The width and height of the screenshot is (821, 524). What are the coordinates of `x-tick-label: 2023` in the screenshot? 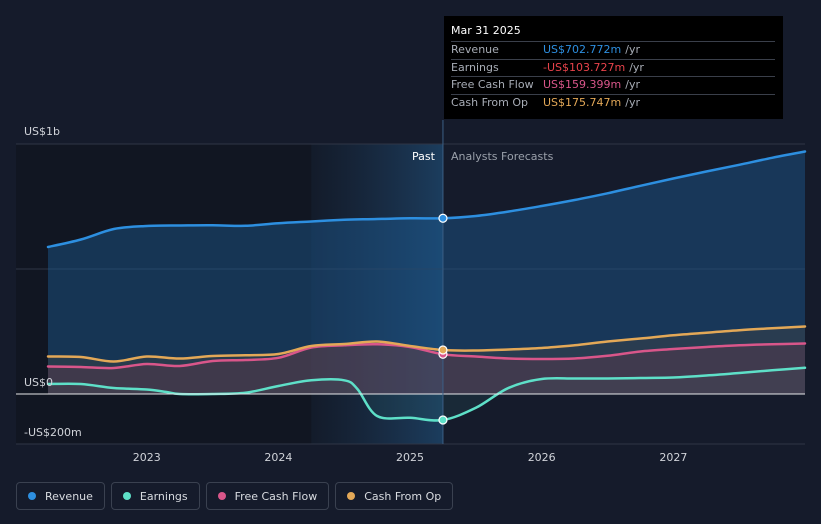 It's located at (147, 457).